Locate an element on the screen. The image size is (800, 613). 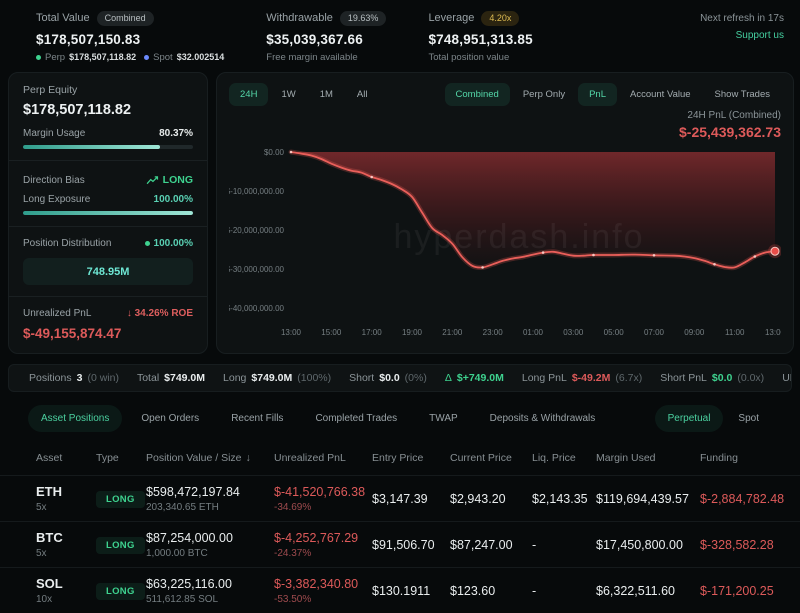
x-tick-label: 09:00 is located at coordinates (694, 332).